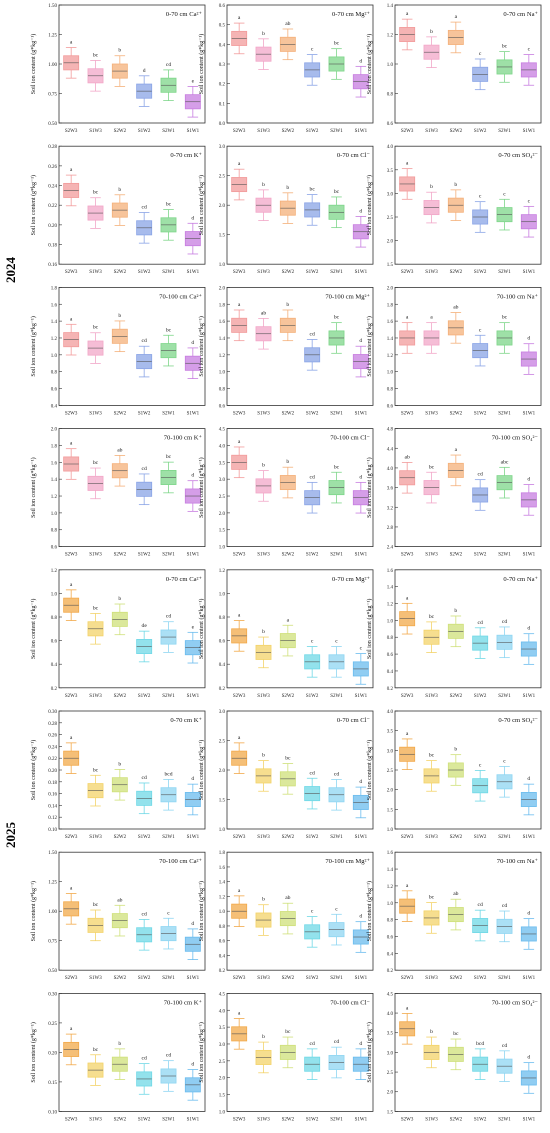  Describe the element at coordinates (480, 941) in the screenshot. I see `box-S1W2: cd S1W2` at that location.